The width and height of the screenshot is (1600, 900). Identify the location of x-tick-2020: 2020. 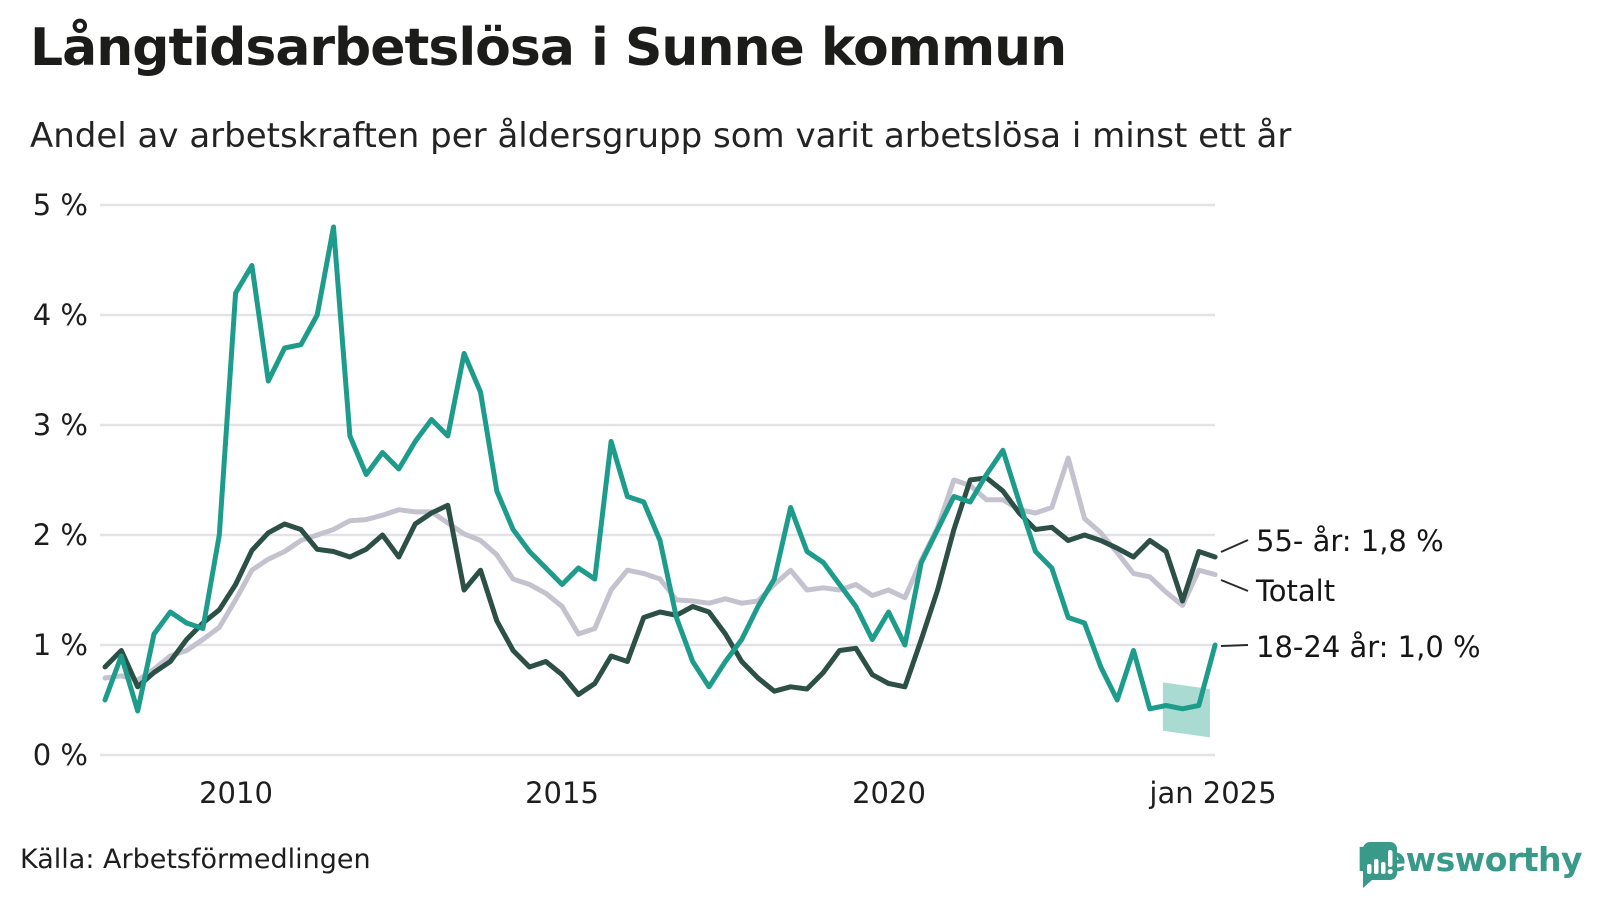
(889, 793).